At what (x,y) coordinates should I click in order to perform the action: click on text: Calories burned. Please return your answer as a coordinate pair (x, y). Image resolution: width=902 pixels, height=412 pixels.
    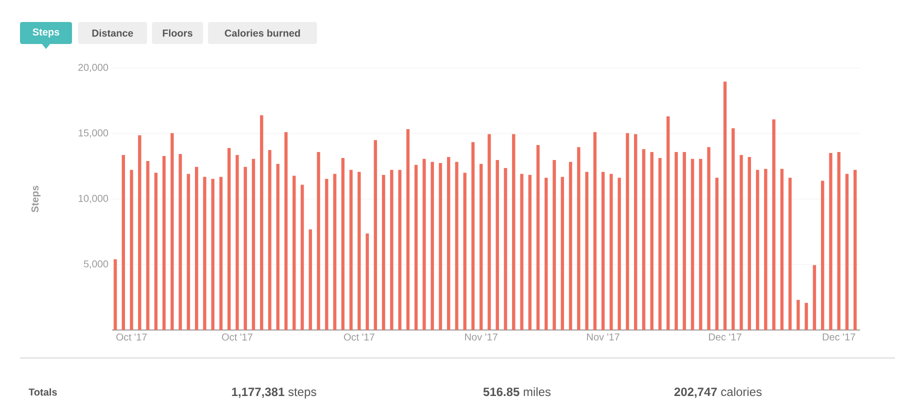
    Looking at the image, I should click on (262, 33).